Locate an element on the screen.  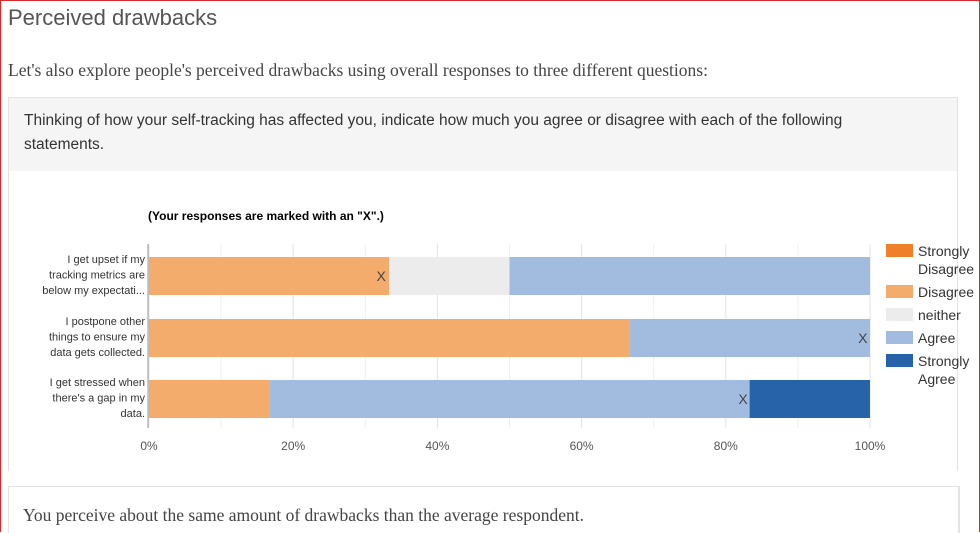
category-label: I postpone other is located at coordinates (105, 322).